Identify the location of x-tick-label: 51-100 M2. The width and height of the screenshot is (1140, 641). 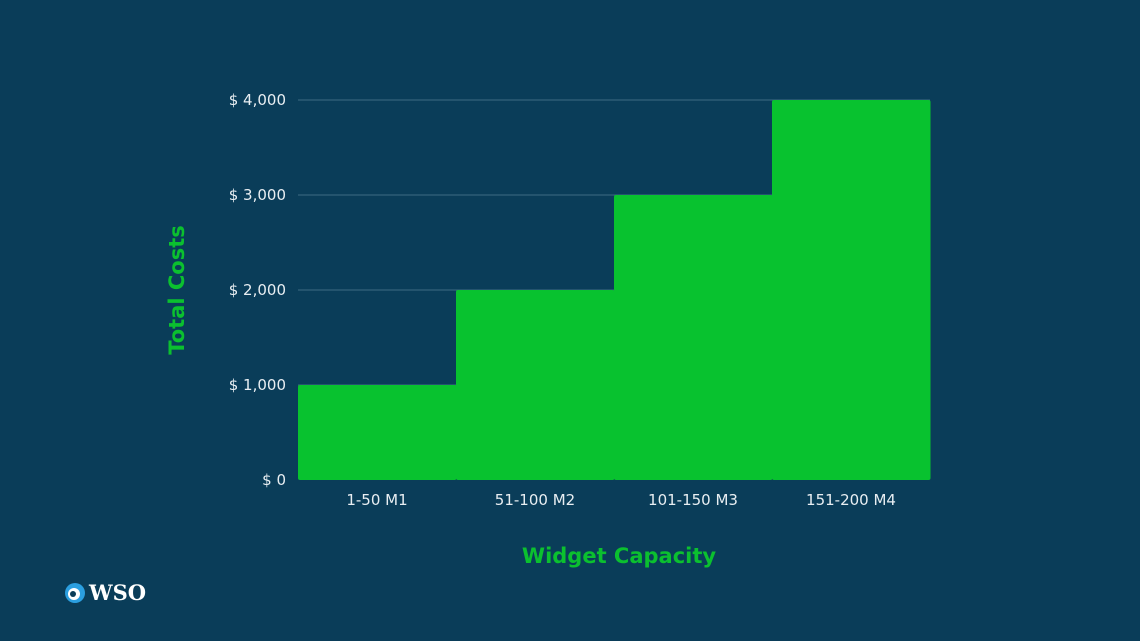
(535, 500).